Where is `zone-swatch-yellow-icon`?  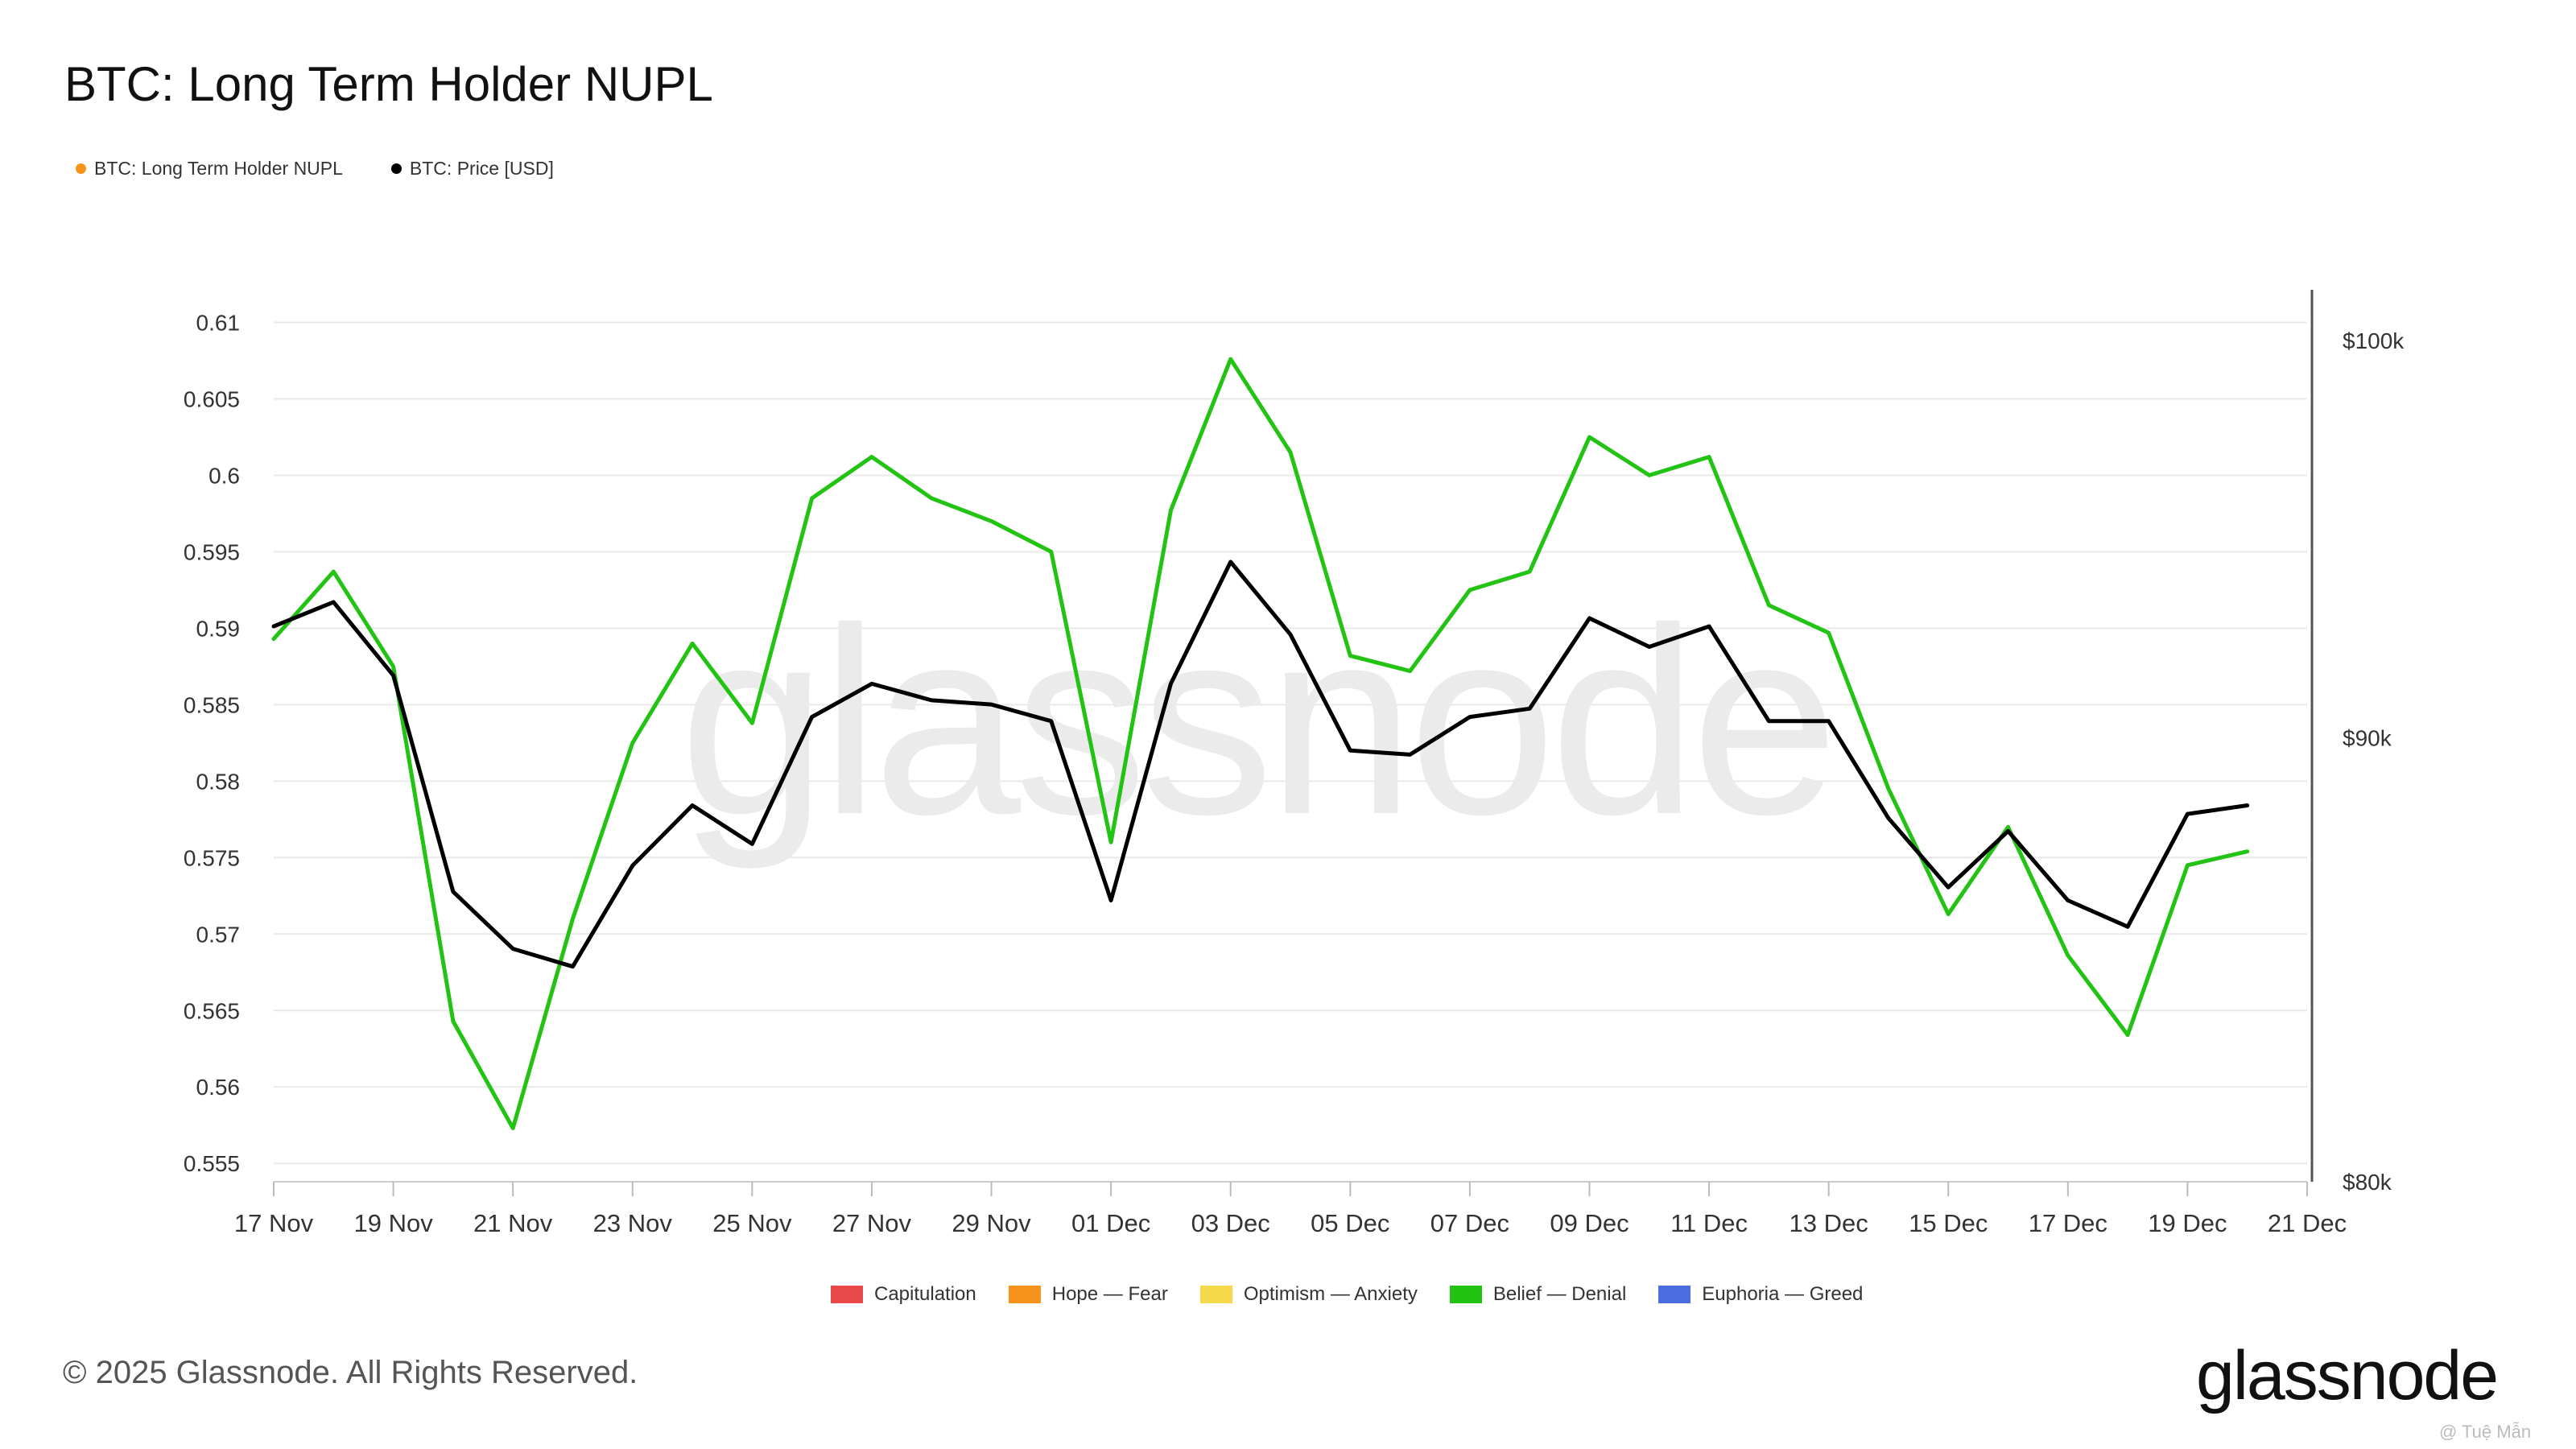
zone-swatch-yellow-icon is located at coordinates (1215, 1294).